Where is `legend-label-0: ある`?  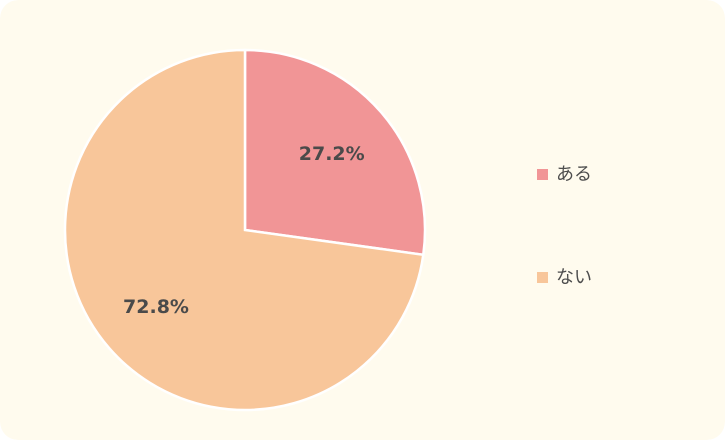
legend-label-0: ある is located at coordinates (574, 174).